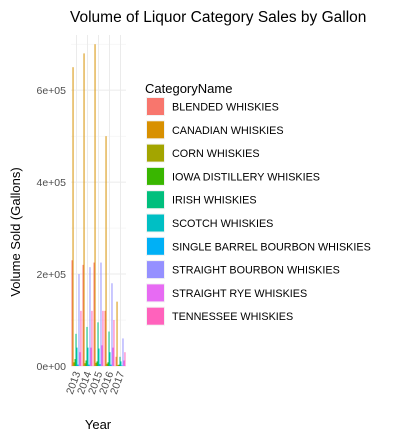 This screenshot has height=437, width=407. I want to click on grid, so click(98, 201).